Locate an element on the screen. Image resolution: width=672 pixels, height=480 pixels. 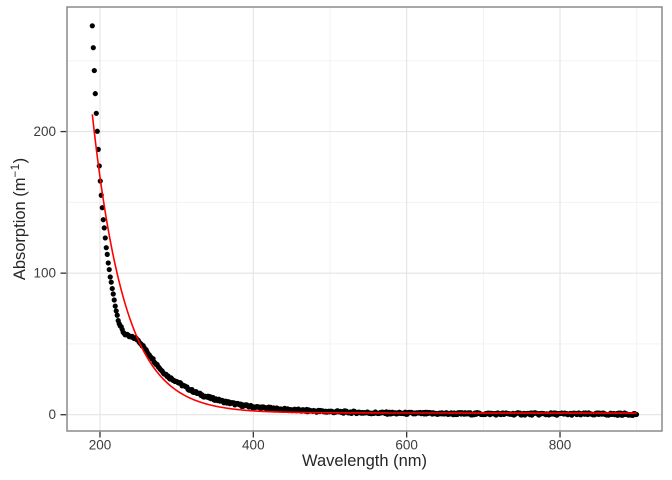
x-tick-label: 600 is located at coordinates (406, 445).